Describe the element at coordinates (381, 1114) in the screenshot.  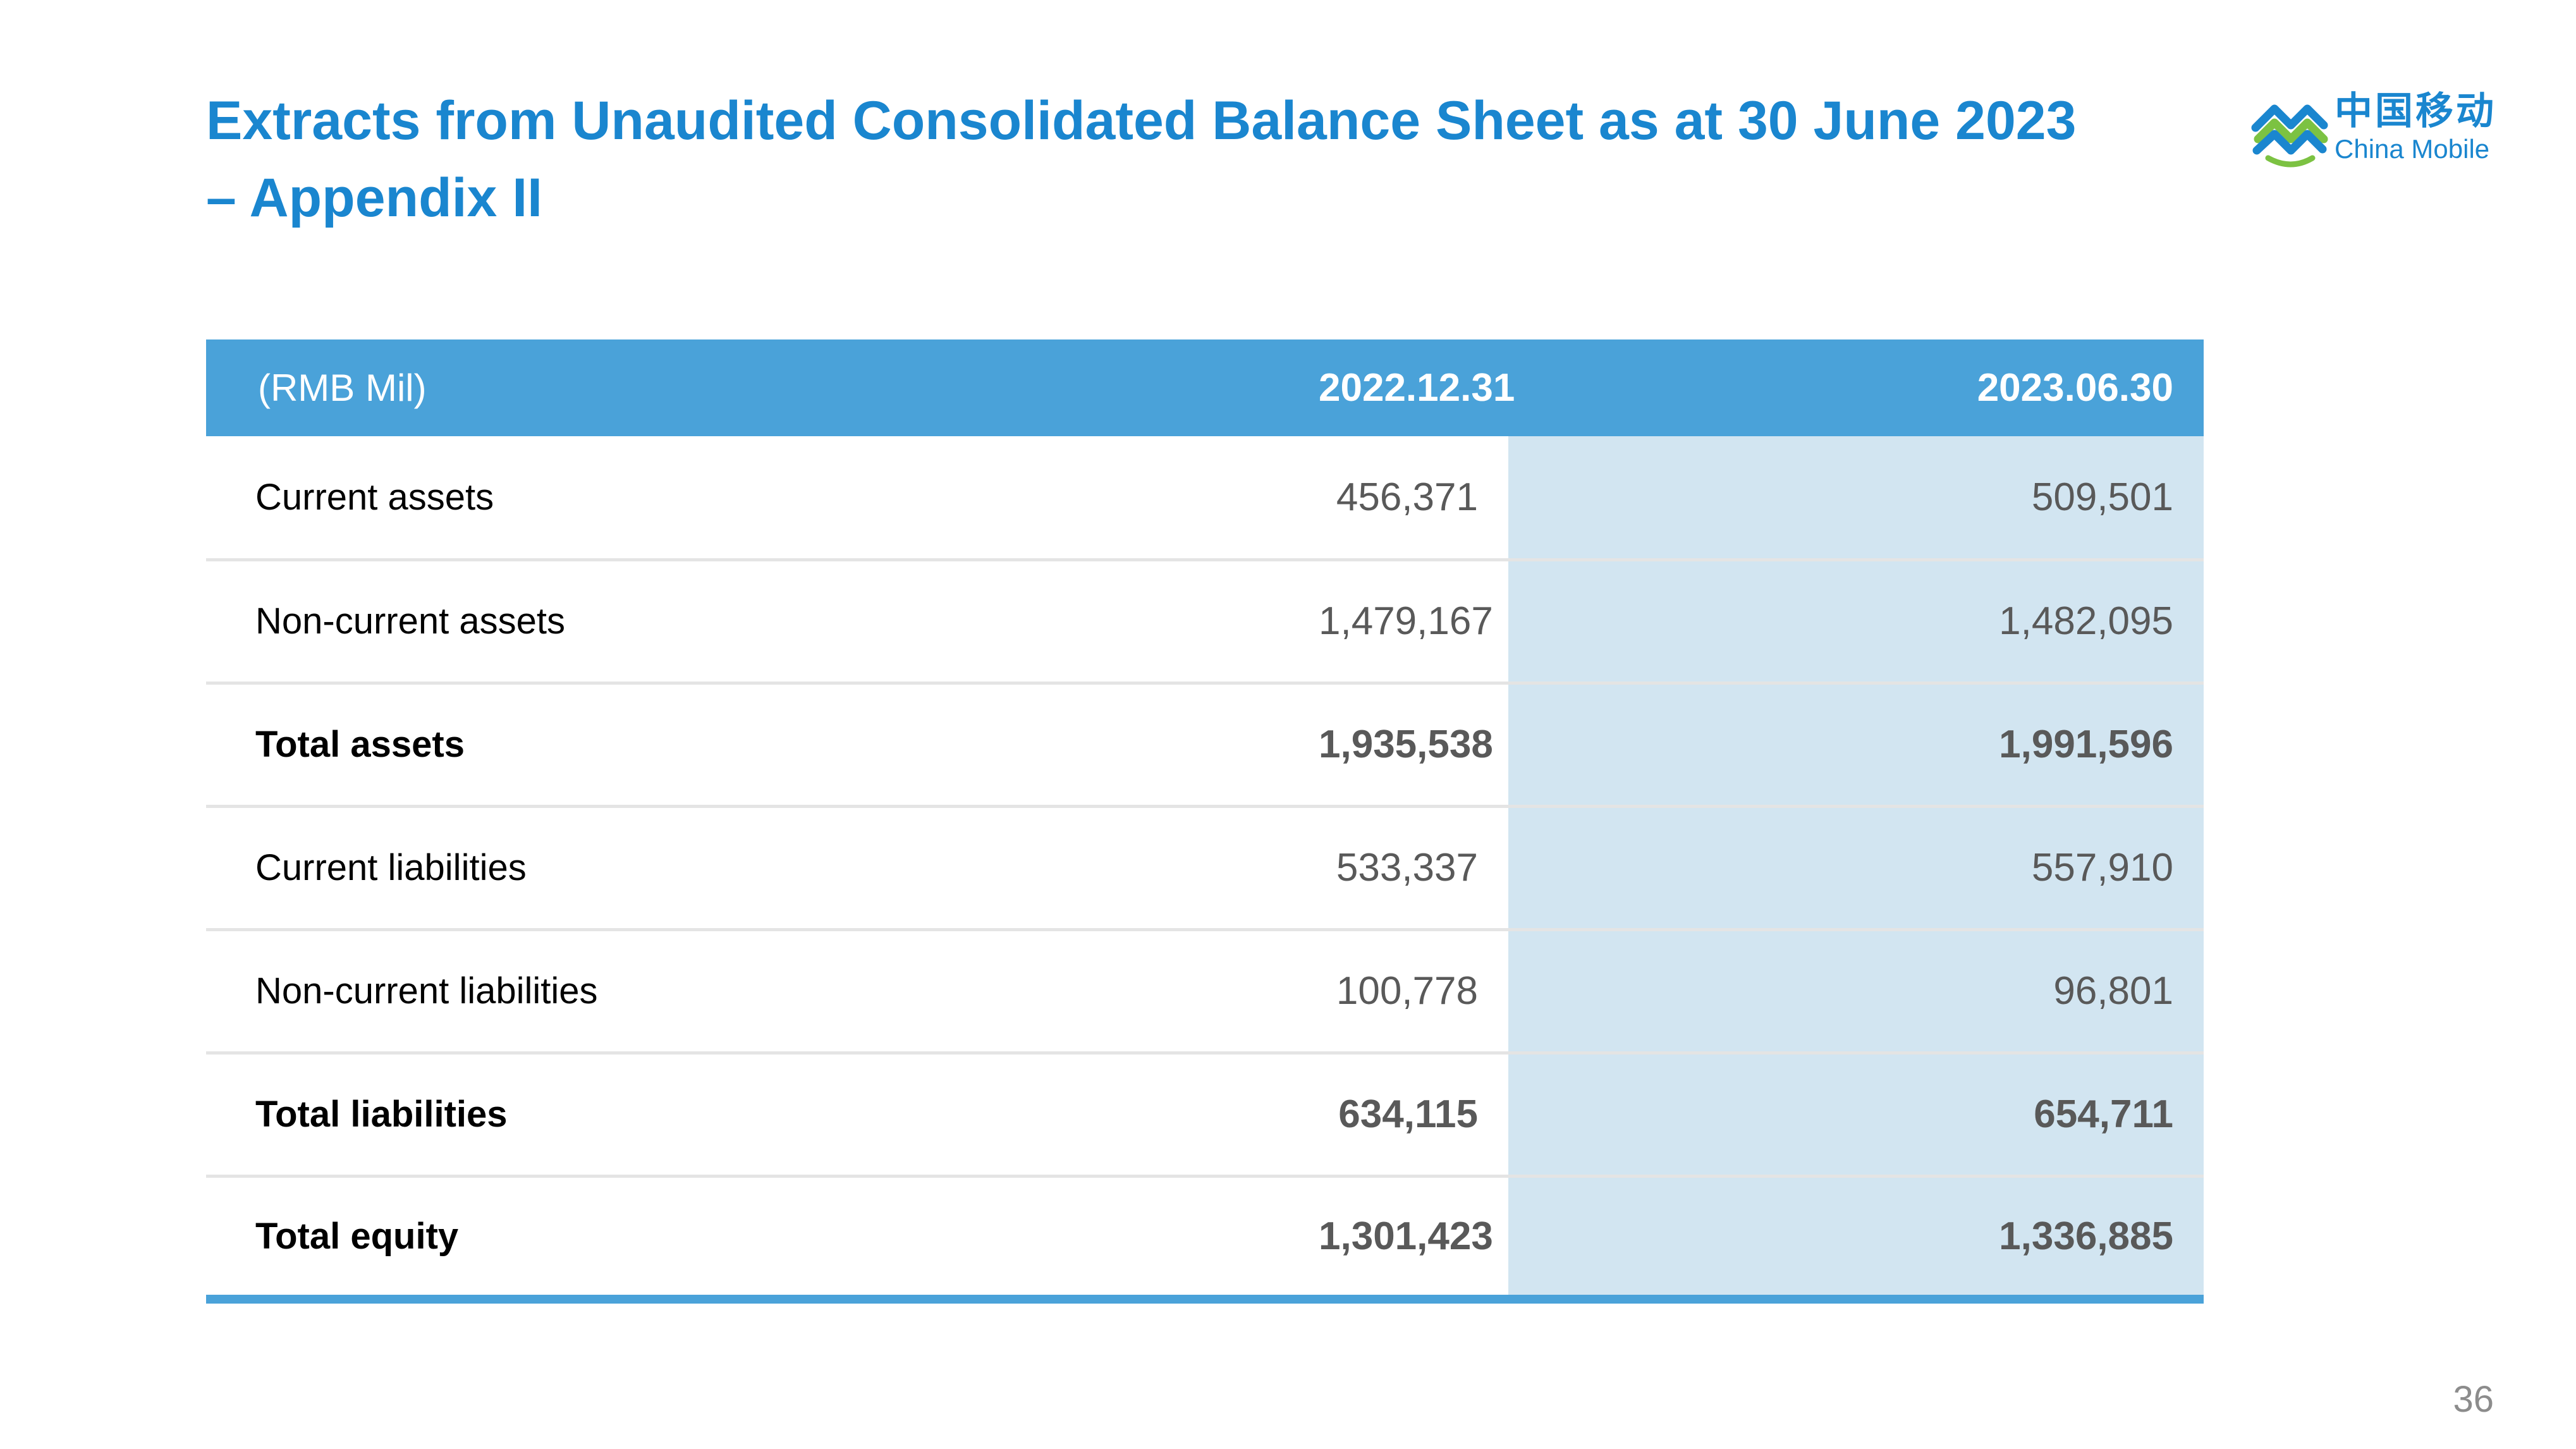
I see `row-label: Total liabilities` at that location.